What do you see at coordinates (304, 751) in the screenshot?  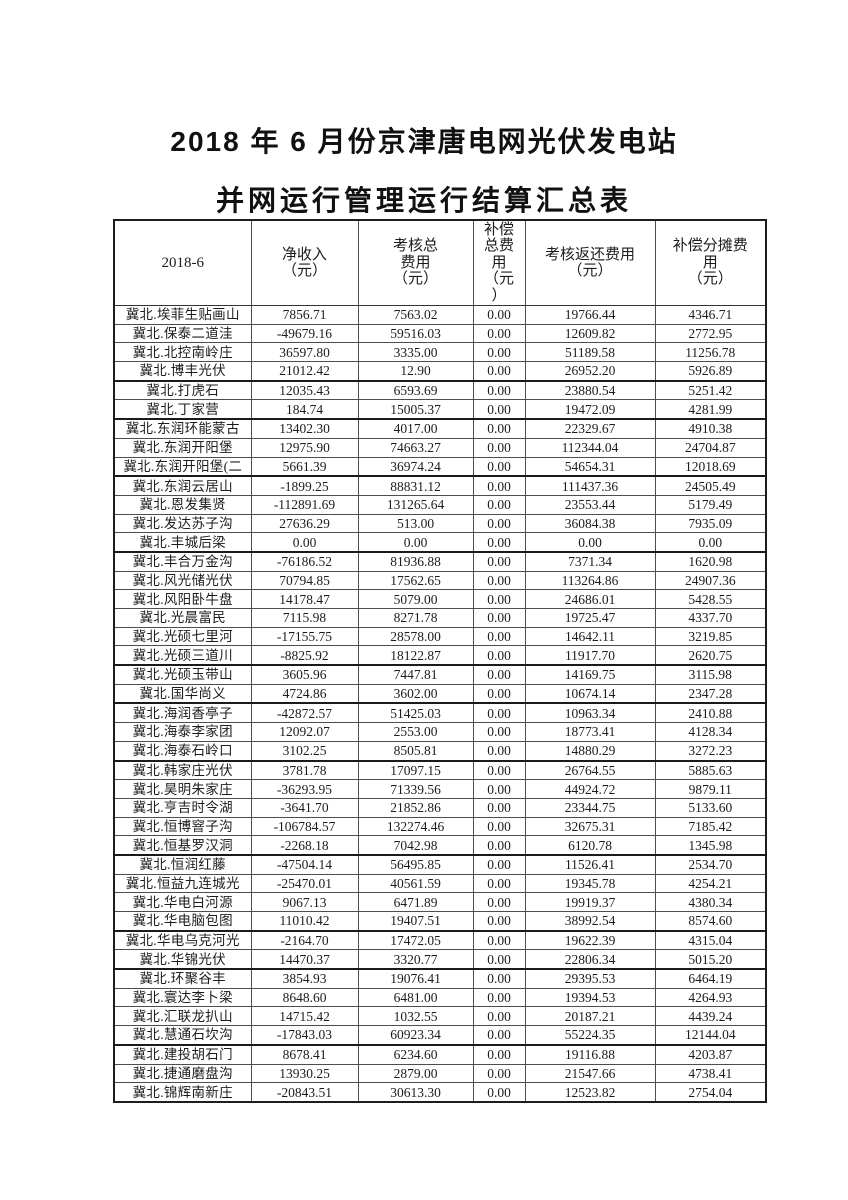 I see `value-cell: 3102.25` at bounding box center [304, 751].